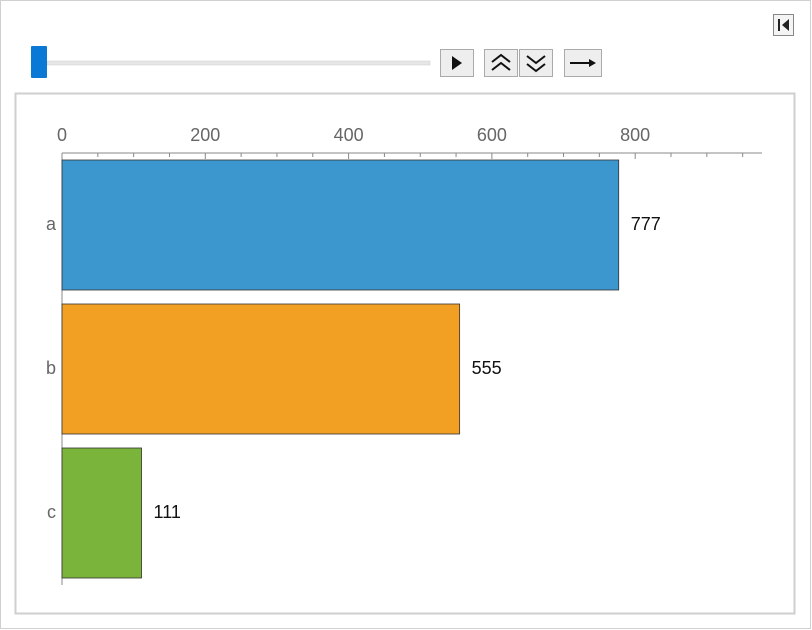 The height and width of the screenshot is (630, 812). What do you see at coordinates (783, 25) in the screenshot?
I see `panel-toggle-button` at bounding box center [783, 25].